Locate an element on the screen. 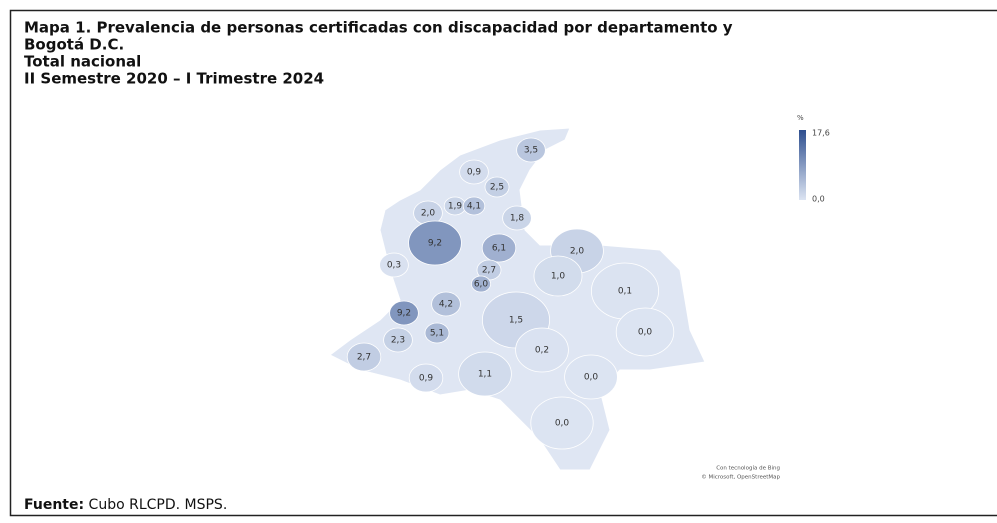  region-label: 6,1 is located at coordinates (499, 249).